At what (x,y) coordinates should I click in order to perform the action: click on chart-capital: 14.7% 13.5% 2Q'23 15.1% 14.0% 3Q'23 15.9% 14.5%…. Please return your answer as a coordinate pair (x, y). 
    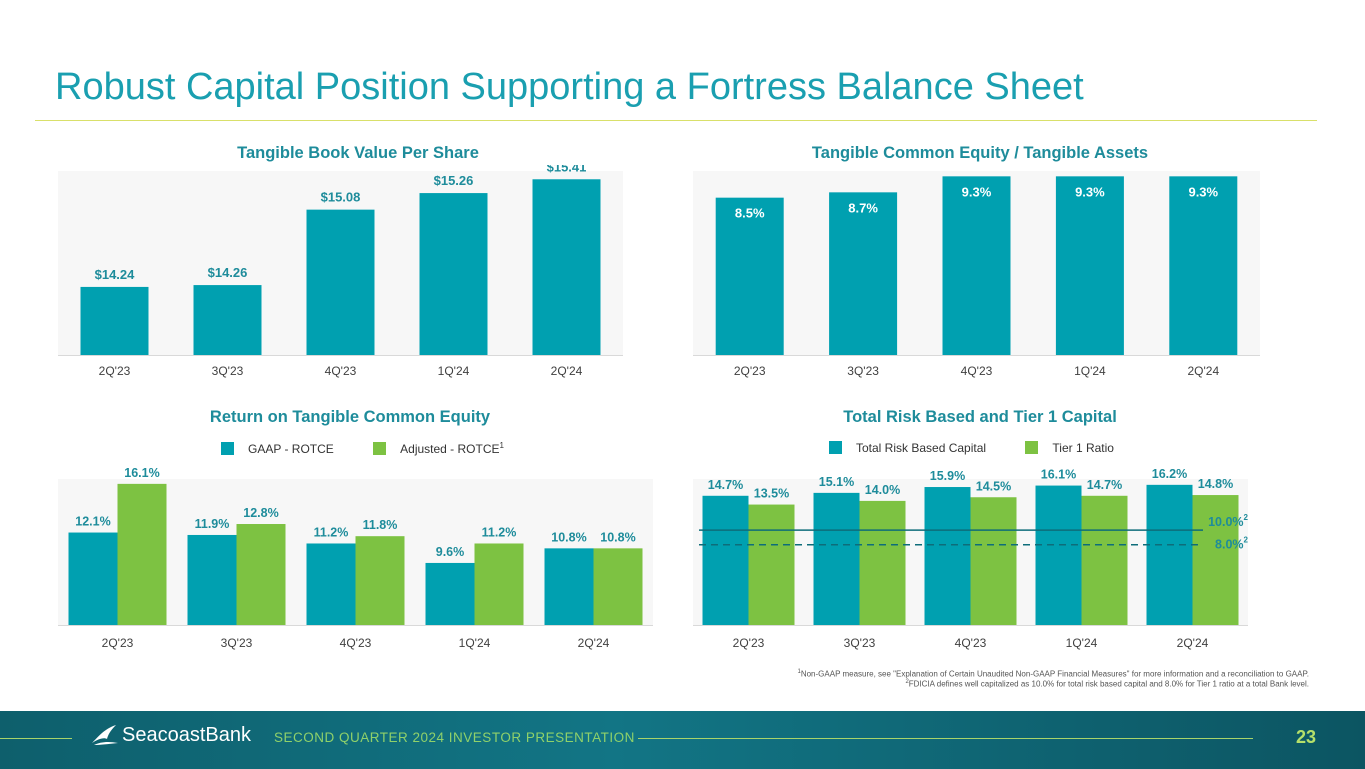
    Looking at the image, I should click on (971, 558).